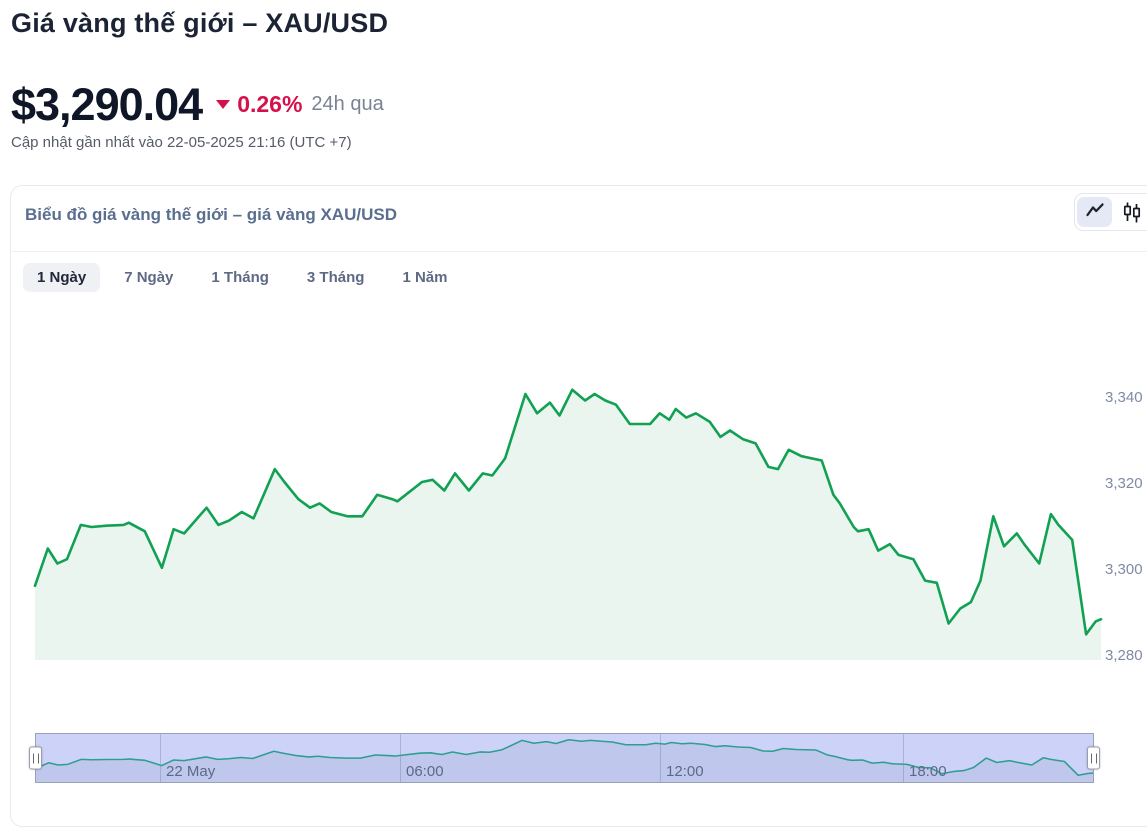  What do you see at coordinates (424, 277) in the screenshot?
I see `tab-1-nam: 1 Năm` at bounding box center [424, 277].